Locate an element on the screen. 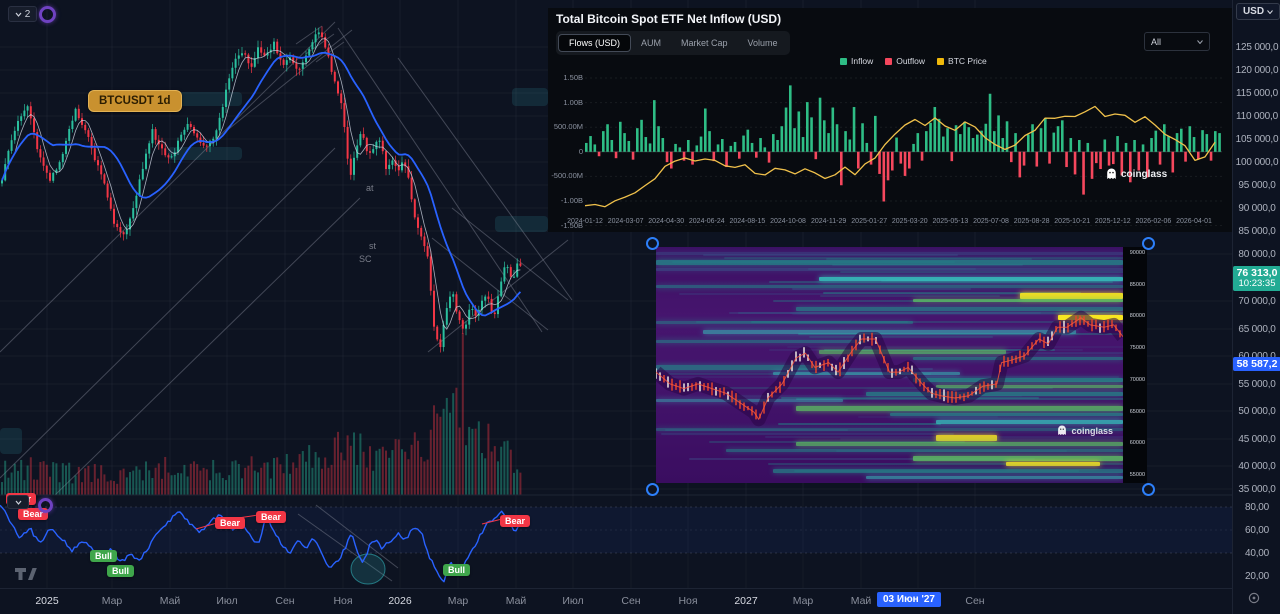 This screenshot has height=614, width=1280. legend-item: Outflow is located at coordinates (905, 61).